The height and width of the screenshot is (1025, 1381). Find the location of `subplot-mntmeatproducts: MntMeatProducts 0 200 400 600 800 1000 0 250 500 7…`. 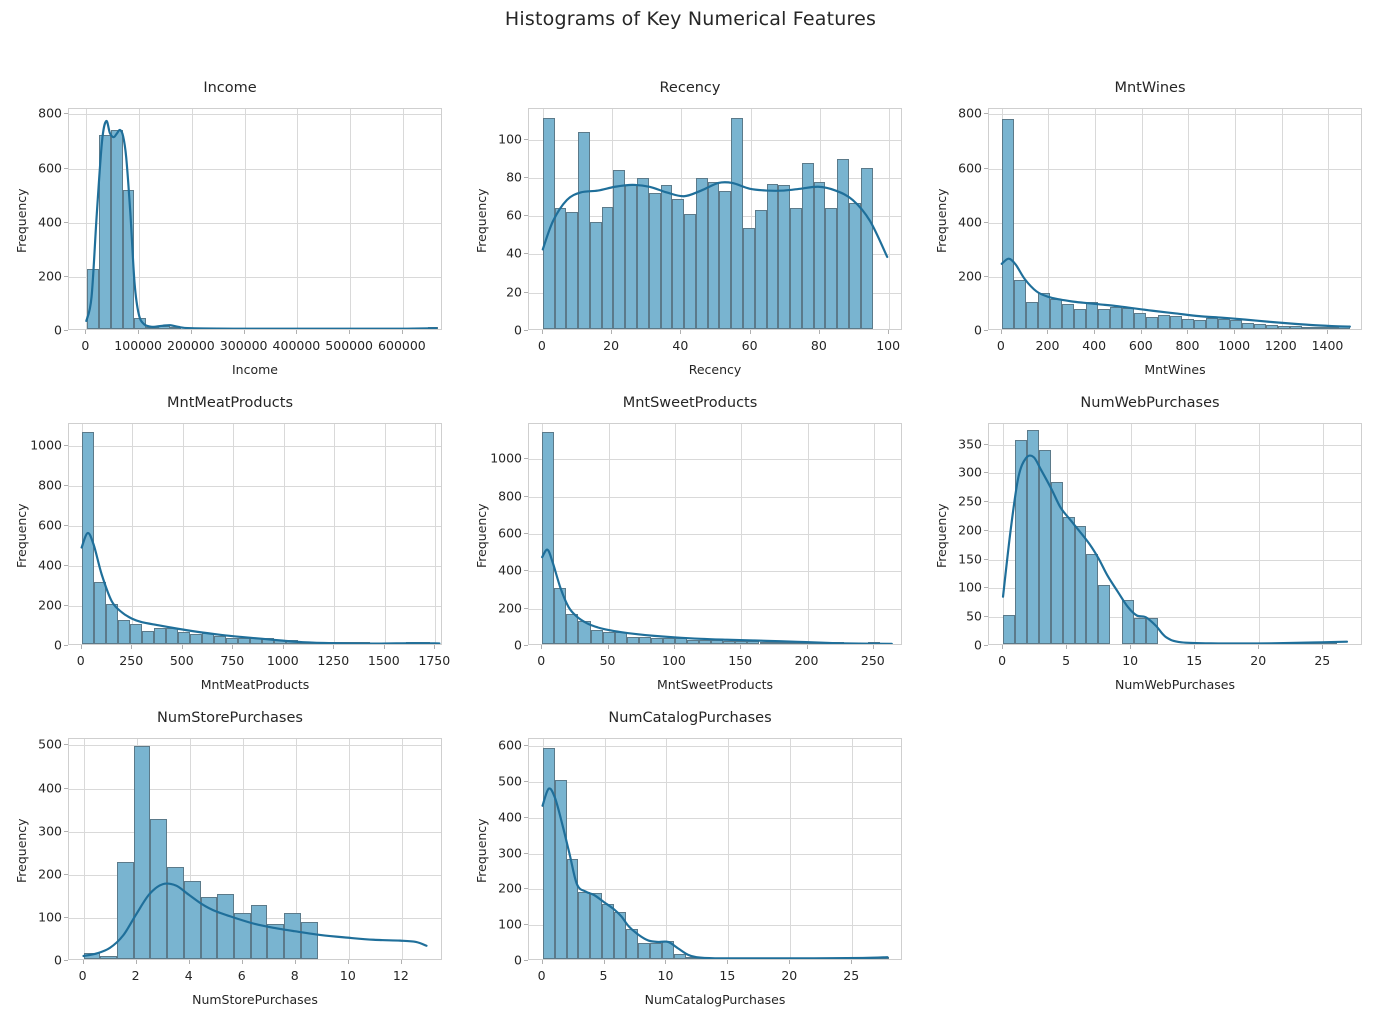

subplot-mntmeatproducts: MntMeatProducts 0 200 400 600 800 1000 0 250 500 7… is located at coordinates (230, 552).